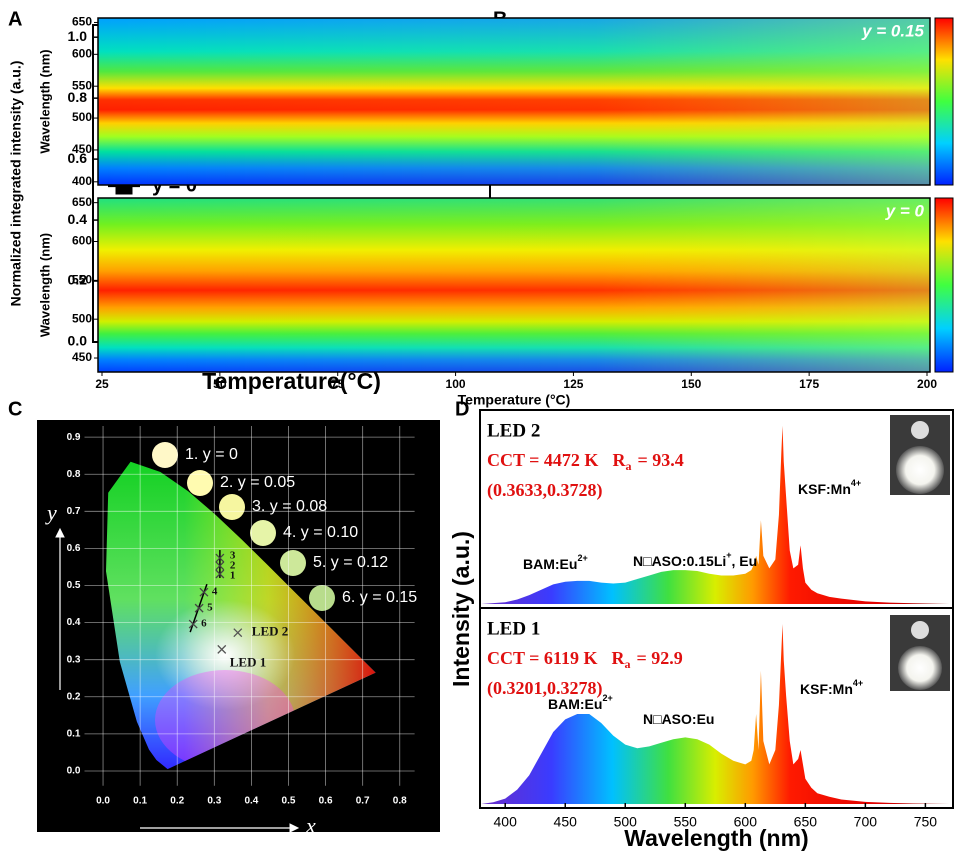  I want to click on phosphor-label: N□ASO:0.15Li+, Eu, so click(695, 559).